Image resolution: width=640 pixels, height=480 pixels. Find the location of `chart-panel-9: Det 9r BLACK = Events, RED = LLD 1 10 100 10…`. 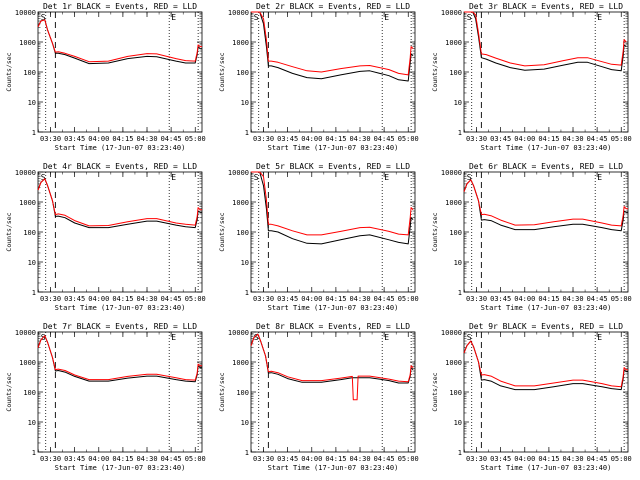

chart-panel-9: Det 9r BLACK = Events, RED = LLD 1 10 100 10… is located at coordinates (531, 397).